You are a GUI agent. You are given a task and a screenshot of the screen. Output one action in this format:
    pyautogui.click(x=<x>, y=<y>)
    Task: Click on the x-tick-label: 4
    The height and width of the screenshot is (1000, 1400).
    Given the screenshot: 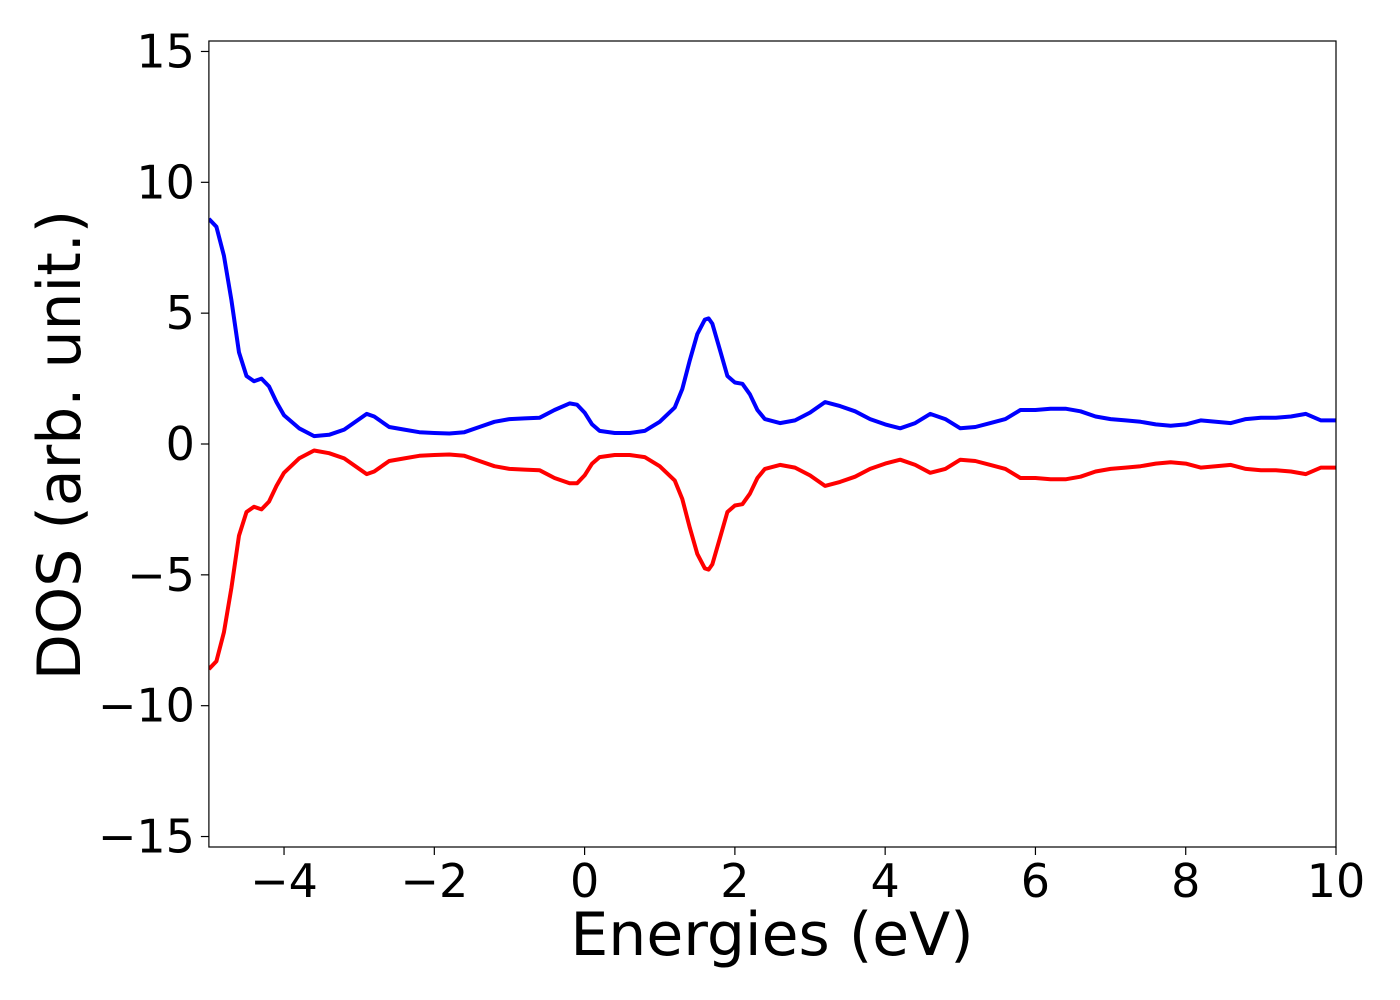 What is the action you would take?
    pyautogui.click(x=885, y=881)
    